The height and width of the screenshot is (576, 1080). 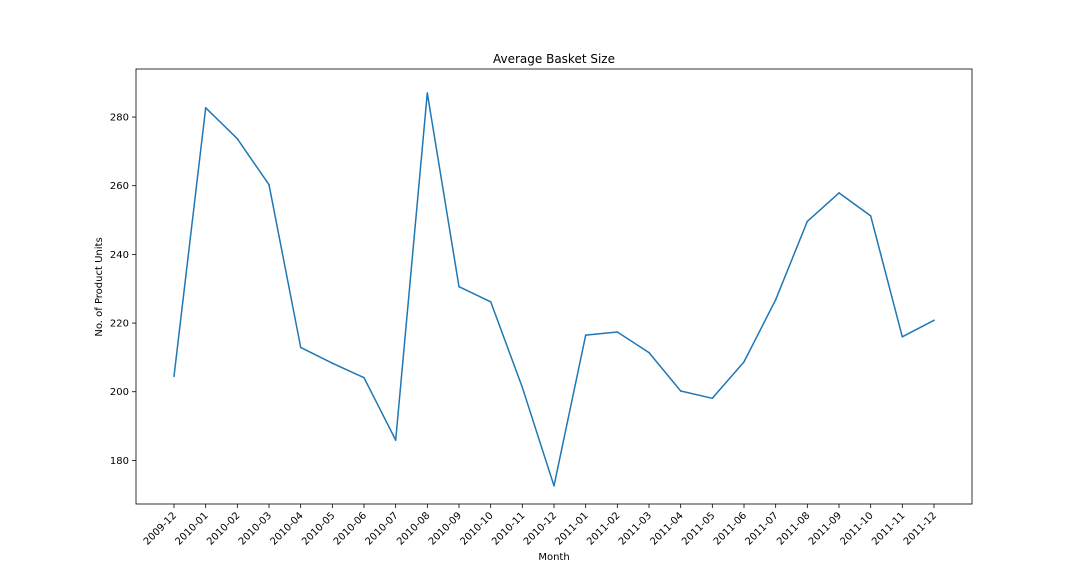 What do you see at coordinates (119, 461) in the screenshot?
I see `y-tick-label: 180` at bounding box center [119, 461].